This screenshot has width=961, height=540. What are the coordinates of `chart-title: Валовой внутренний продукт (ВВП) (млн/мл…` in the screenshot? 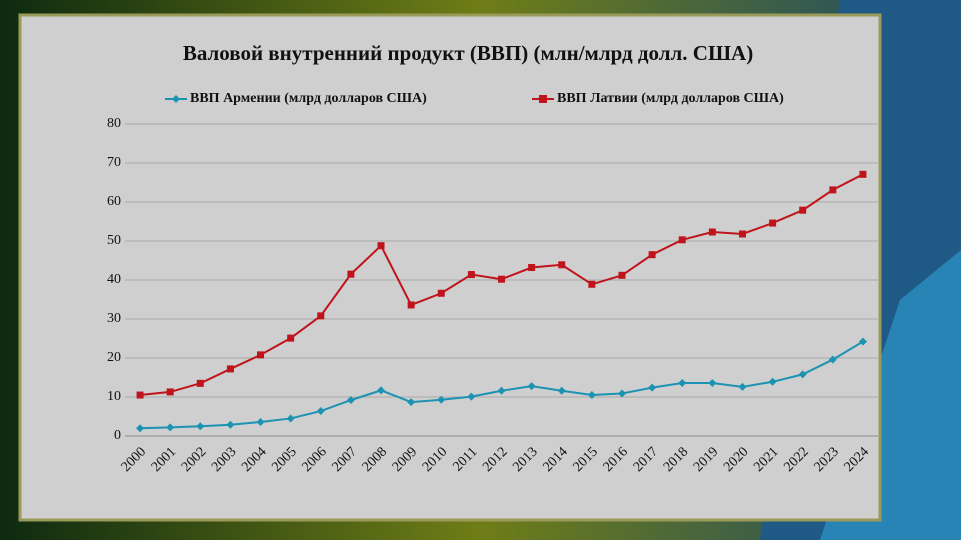 It's located at (468, 53).